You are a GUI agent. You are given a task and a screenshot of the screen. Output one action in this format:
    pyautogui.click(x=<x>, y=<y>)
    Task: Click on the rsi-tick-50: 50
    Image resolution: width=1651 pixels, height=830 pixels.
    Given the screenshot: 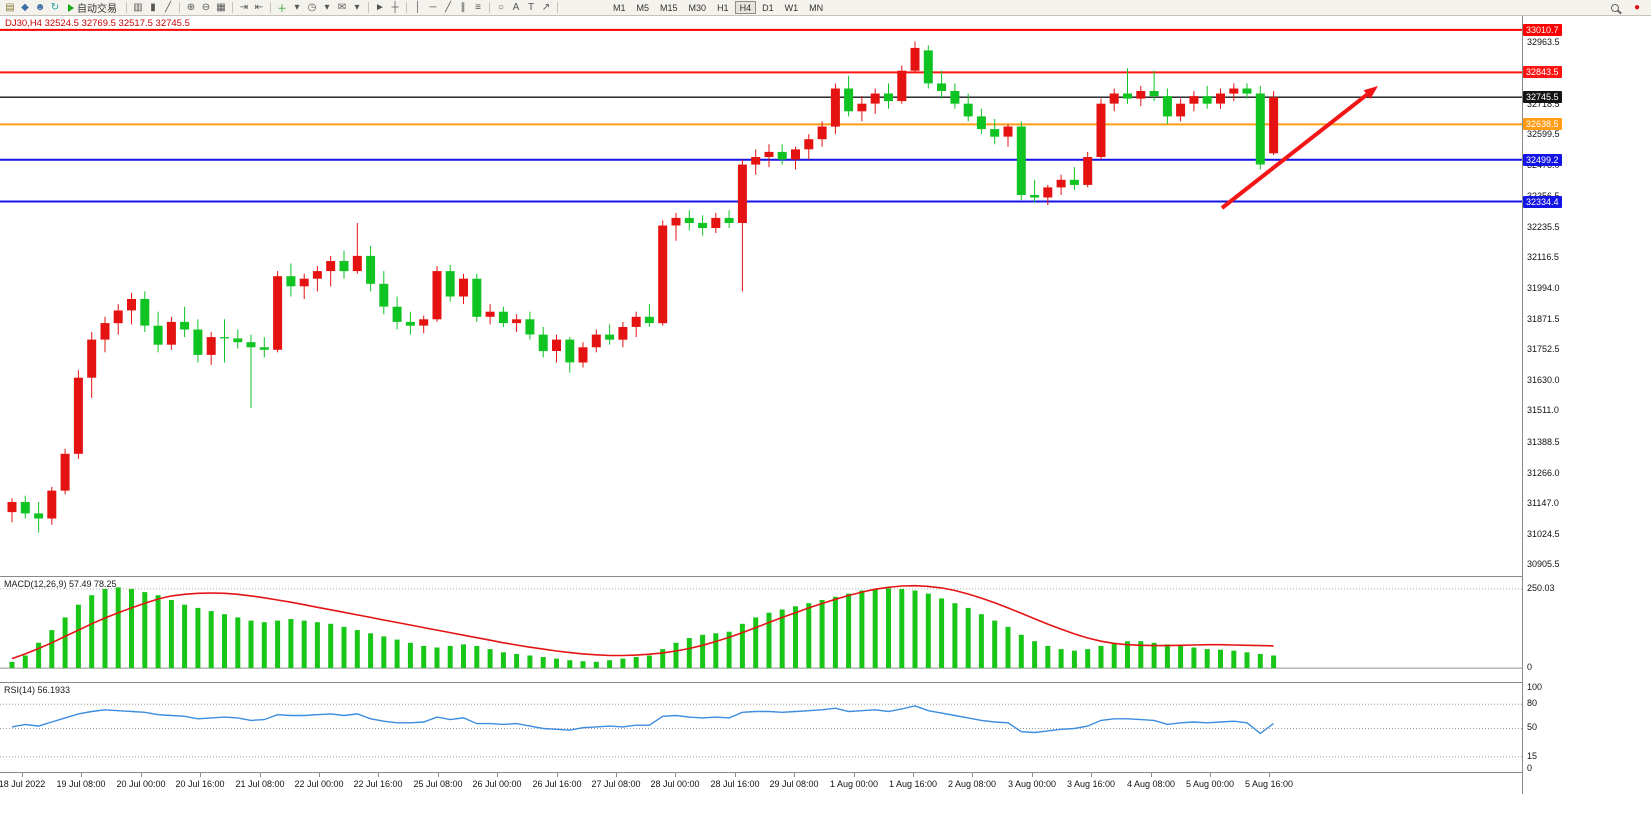 What is the action you would take?
    pyautogui.click(x=1532, y=727)
    